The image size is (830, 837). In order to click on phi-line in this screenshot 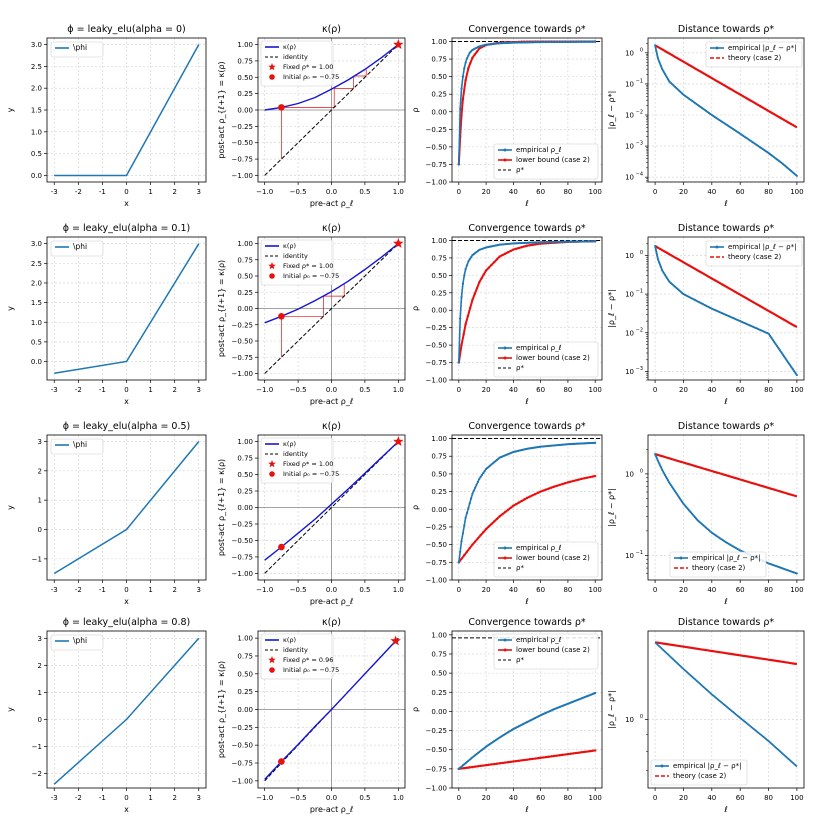, I will do `click(126, 711)`.